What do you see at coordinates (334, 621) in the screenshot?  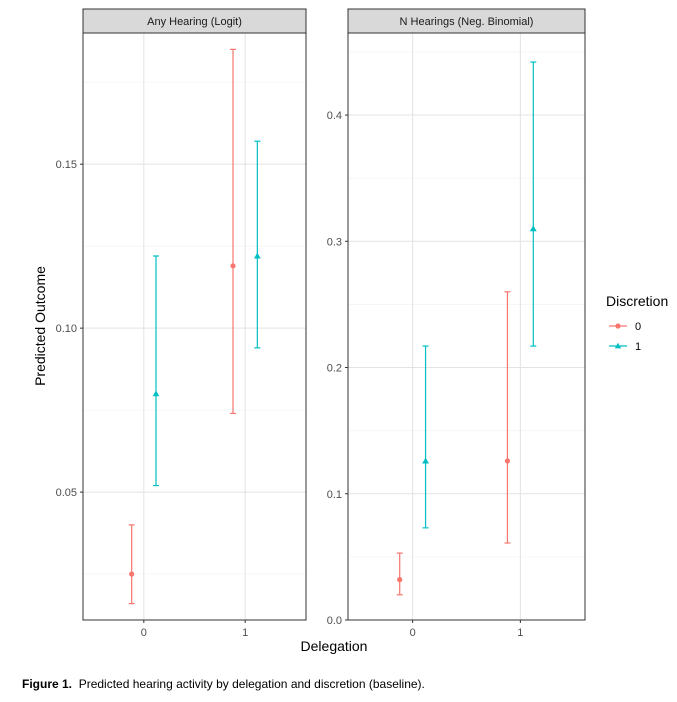 I see `panel-2-y-tick-label: 0.0` at bounding box center [334, 621].